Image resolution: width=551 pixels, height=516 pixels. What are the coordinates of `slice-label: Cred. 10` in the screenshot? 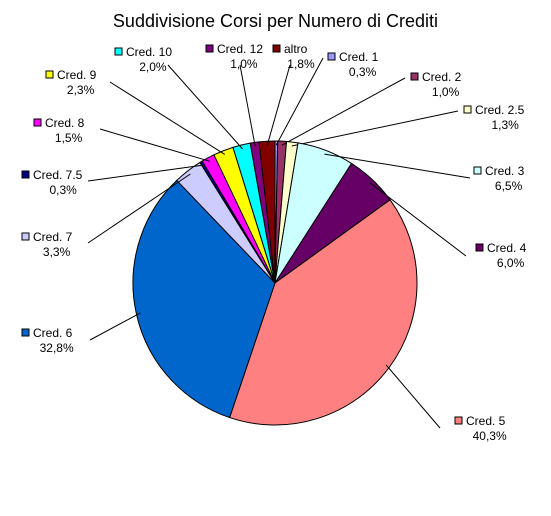 It's located at (149, 52).